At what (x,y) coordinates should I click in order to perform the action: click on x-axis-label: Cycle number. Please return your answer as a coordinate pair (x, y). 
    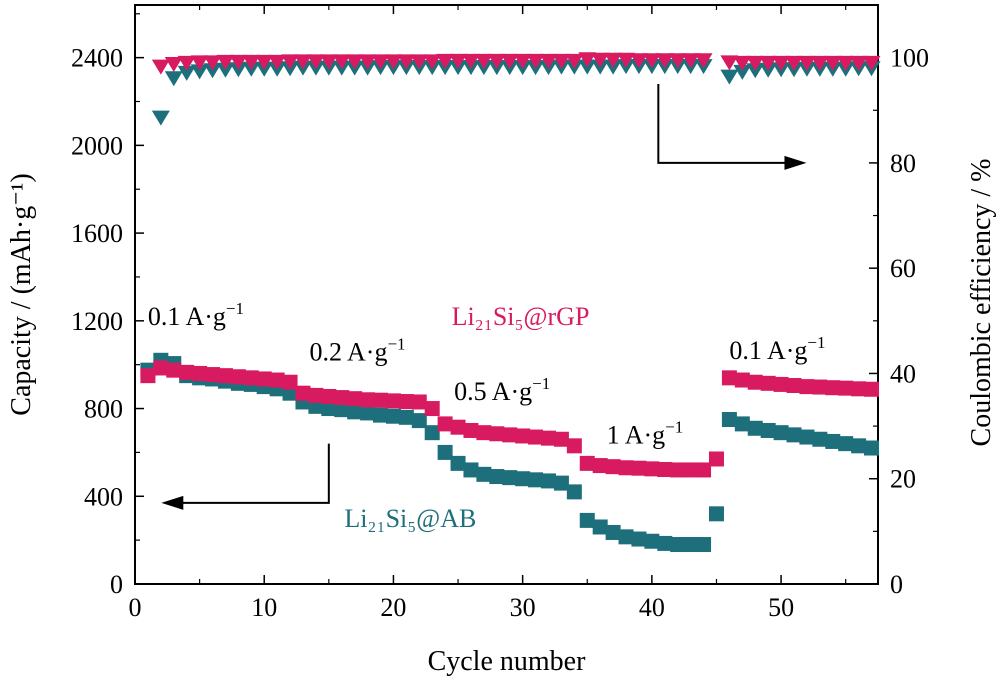
    Looking at the image, I should click on (507, 661).